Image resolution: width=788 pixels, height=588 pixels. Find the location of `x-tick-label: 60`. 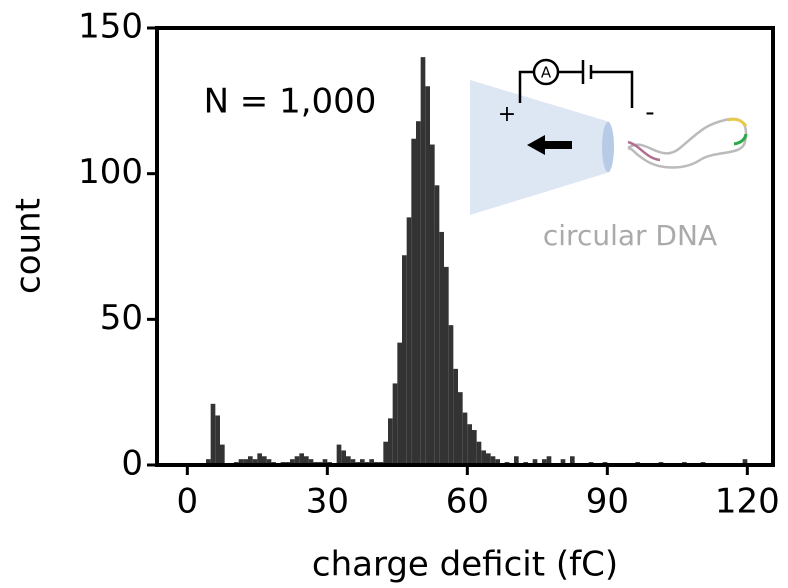

x-tick-label: 60 is located at coordinates (467, 502).